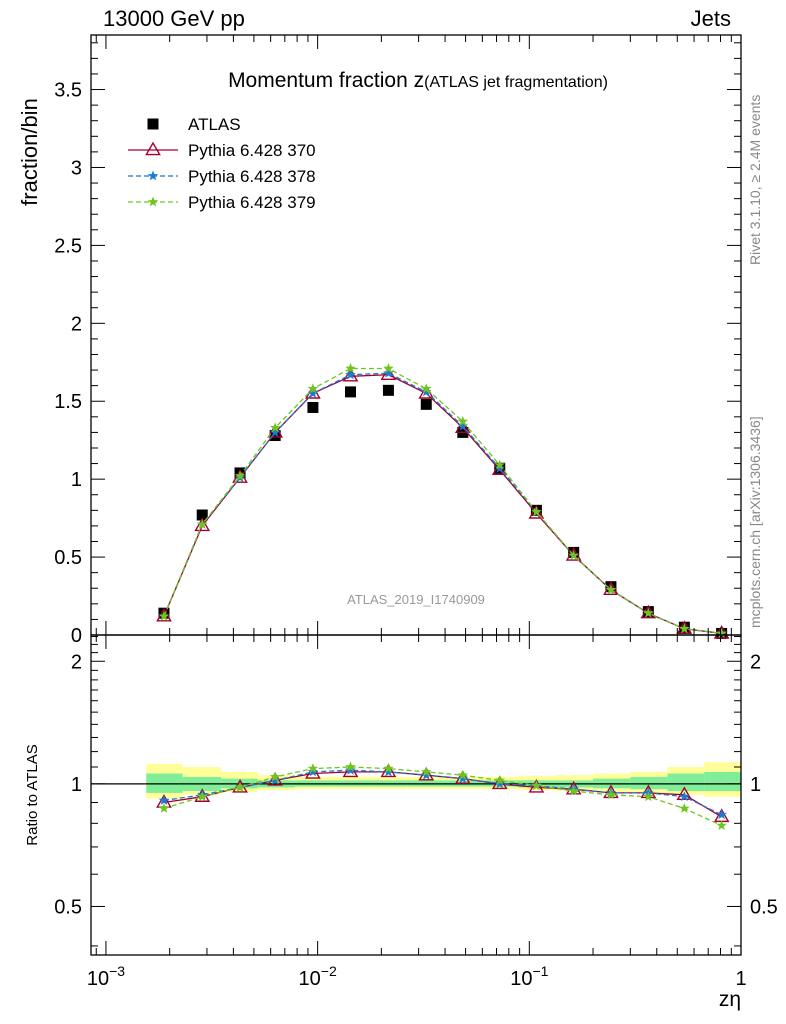  Describe the element at coordinates (318, 976) in the screenshot. I see `x-tick-label: 10⁻²` at that location.